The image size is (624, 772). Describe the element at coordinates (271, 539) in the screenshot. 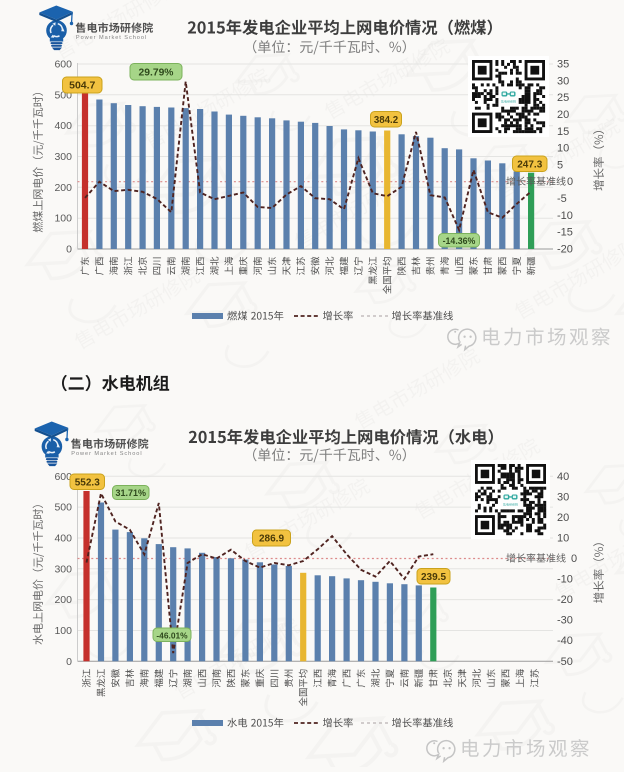

I see `svg-text: 286.9` at that location.